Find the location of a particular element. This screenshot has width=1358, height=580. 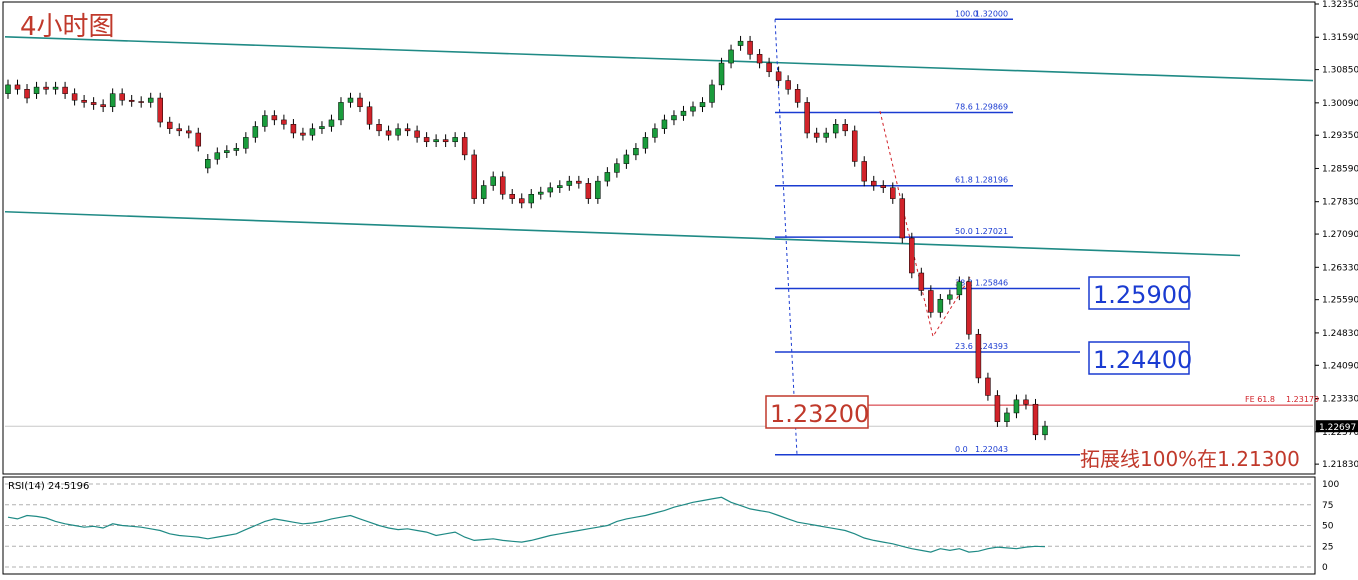

price-tick-label: 1.22570 is located at coordinates (1340, 433).